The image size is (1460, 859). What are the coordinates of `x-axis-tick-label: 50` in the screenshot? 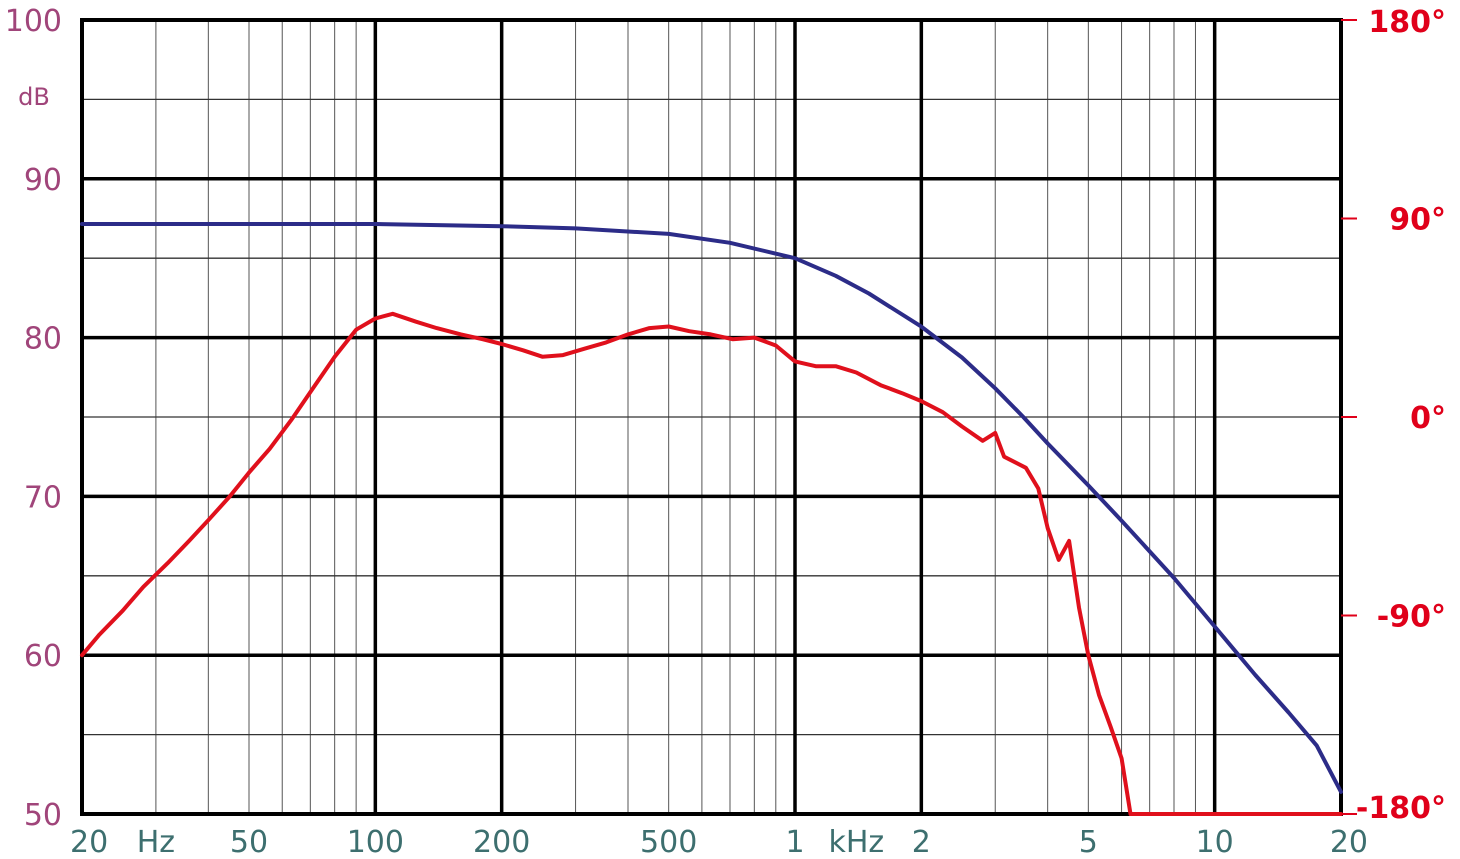 It's located at (249, 842).